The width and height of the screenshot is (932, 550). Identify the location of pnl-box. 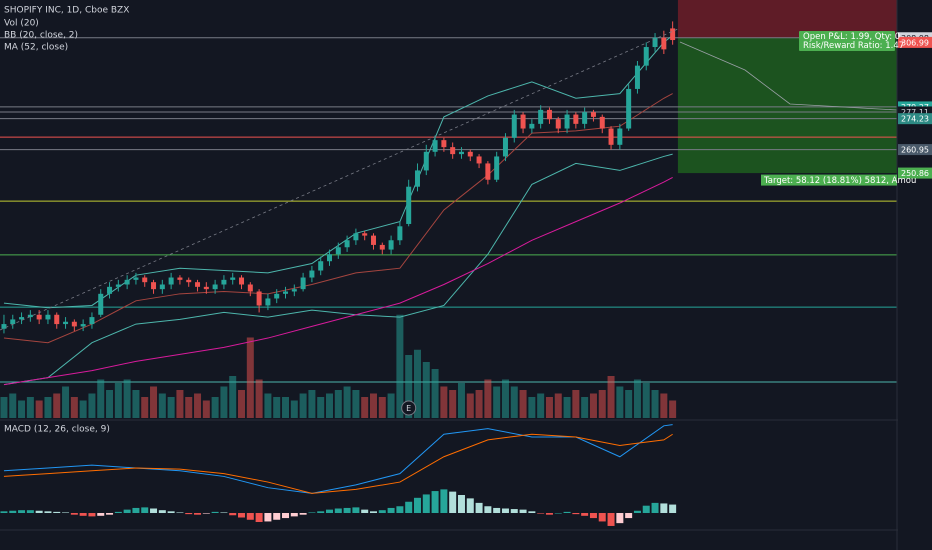
(847, 41).